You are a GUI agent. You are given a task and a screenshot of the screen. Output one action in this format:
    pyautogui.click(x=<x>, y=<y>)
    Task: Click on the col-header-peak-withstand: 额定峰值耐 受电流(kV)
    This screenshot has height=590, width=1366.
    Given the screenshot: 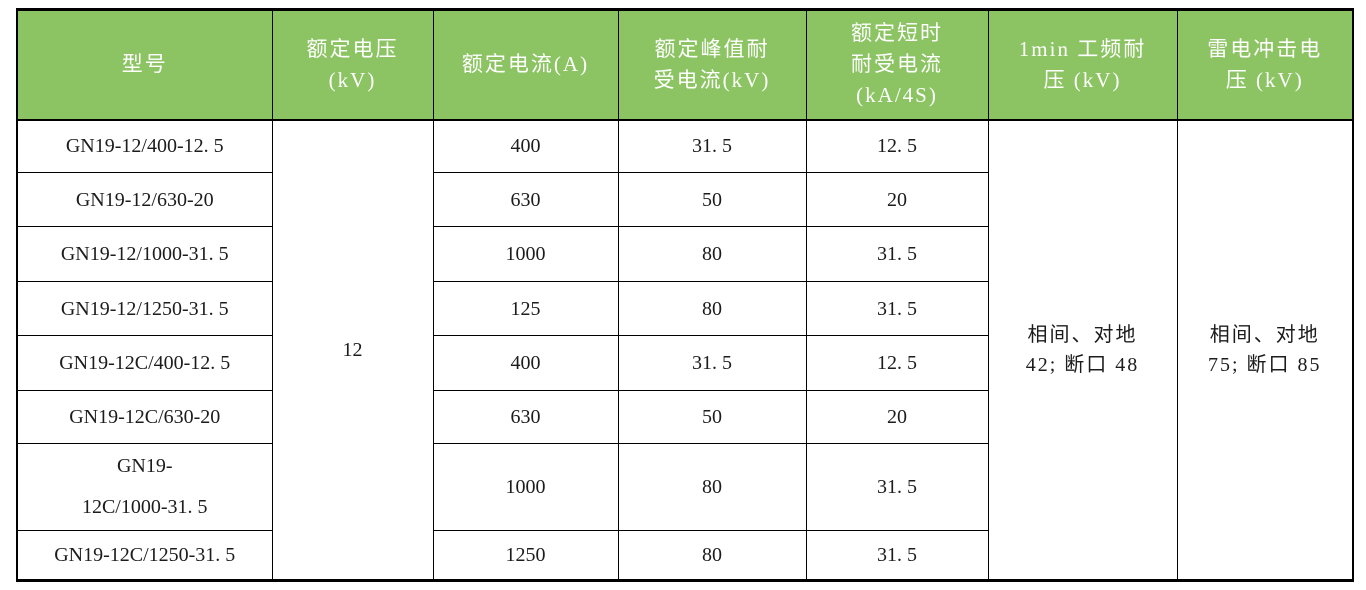 What is the action you would take?
    pyautogui.click(x=712, y=65)
    